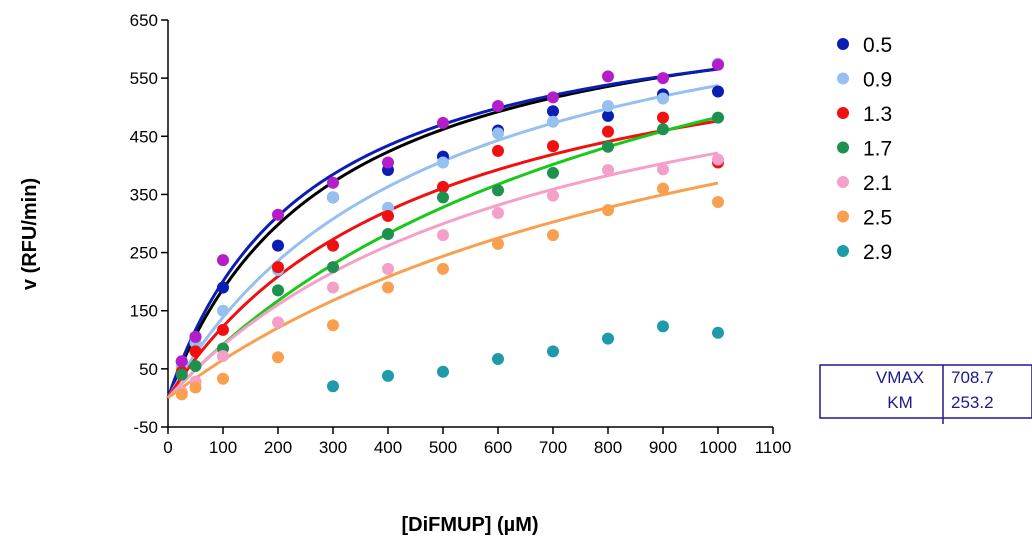  Describe the element at coordinates (843, 113) in the screenshot. I see `legend-marker-1.3` at that location.